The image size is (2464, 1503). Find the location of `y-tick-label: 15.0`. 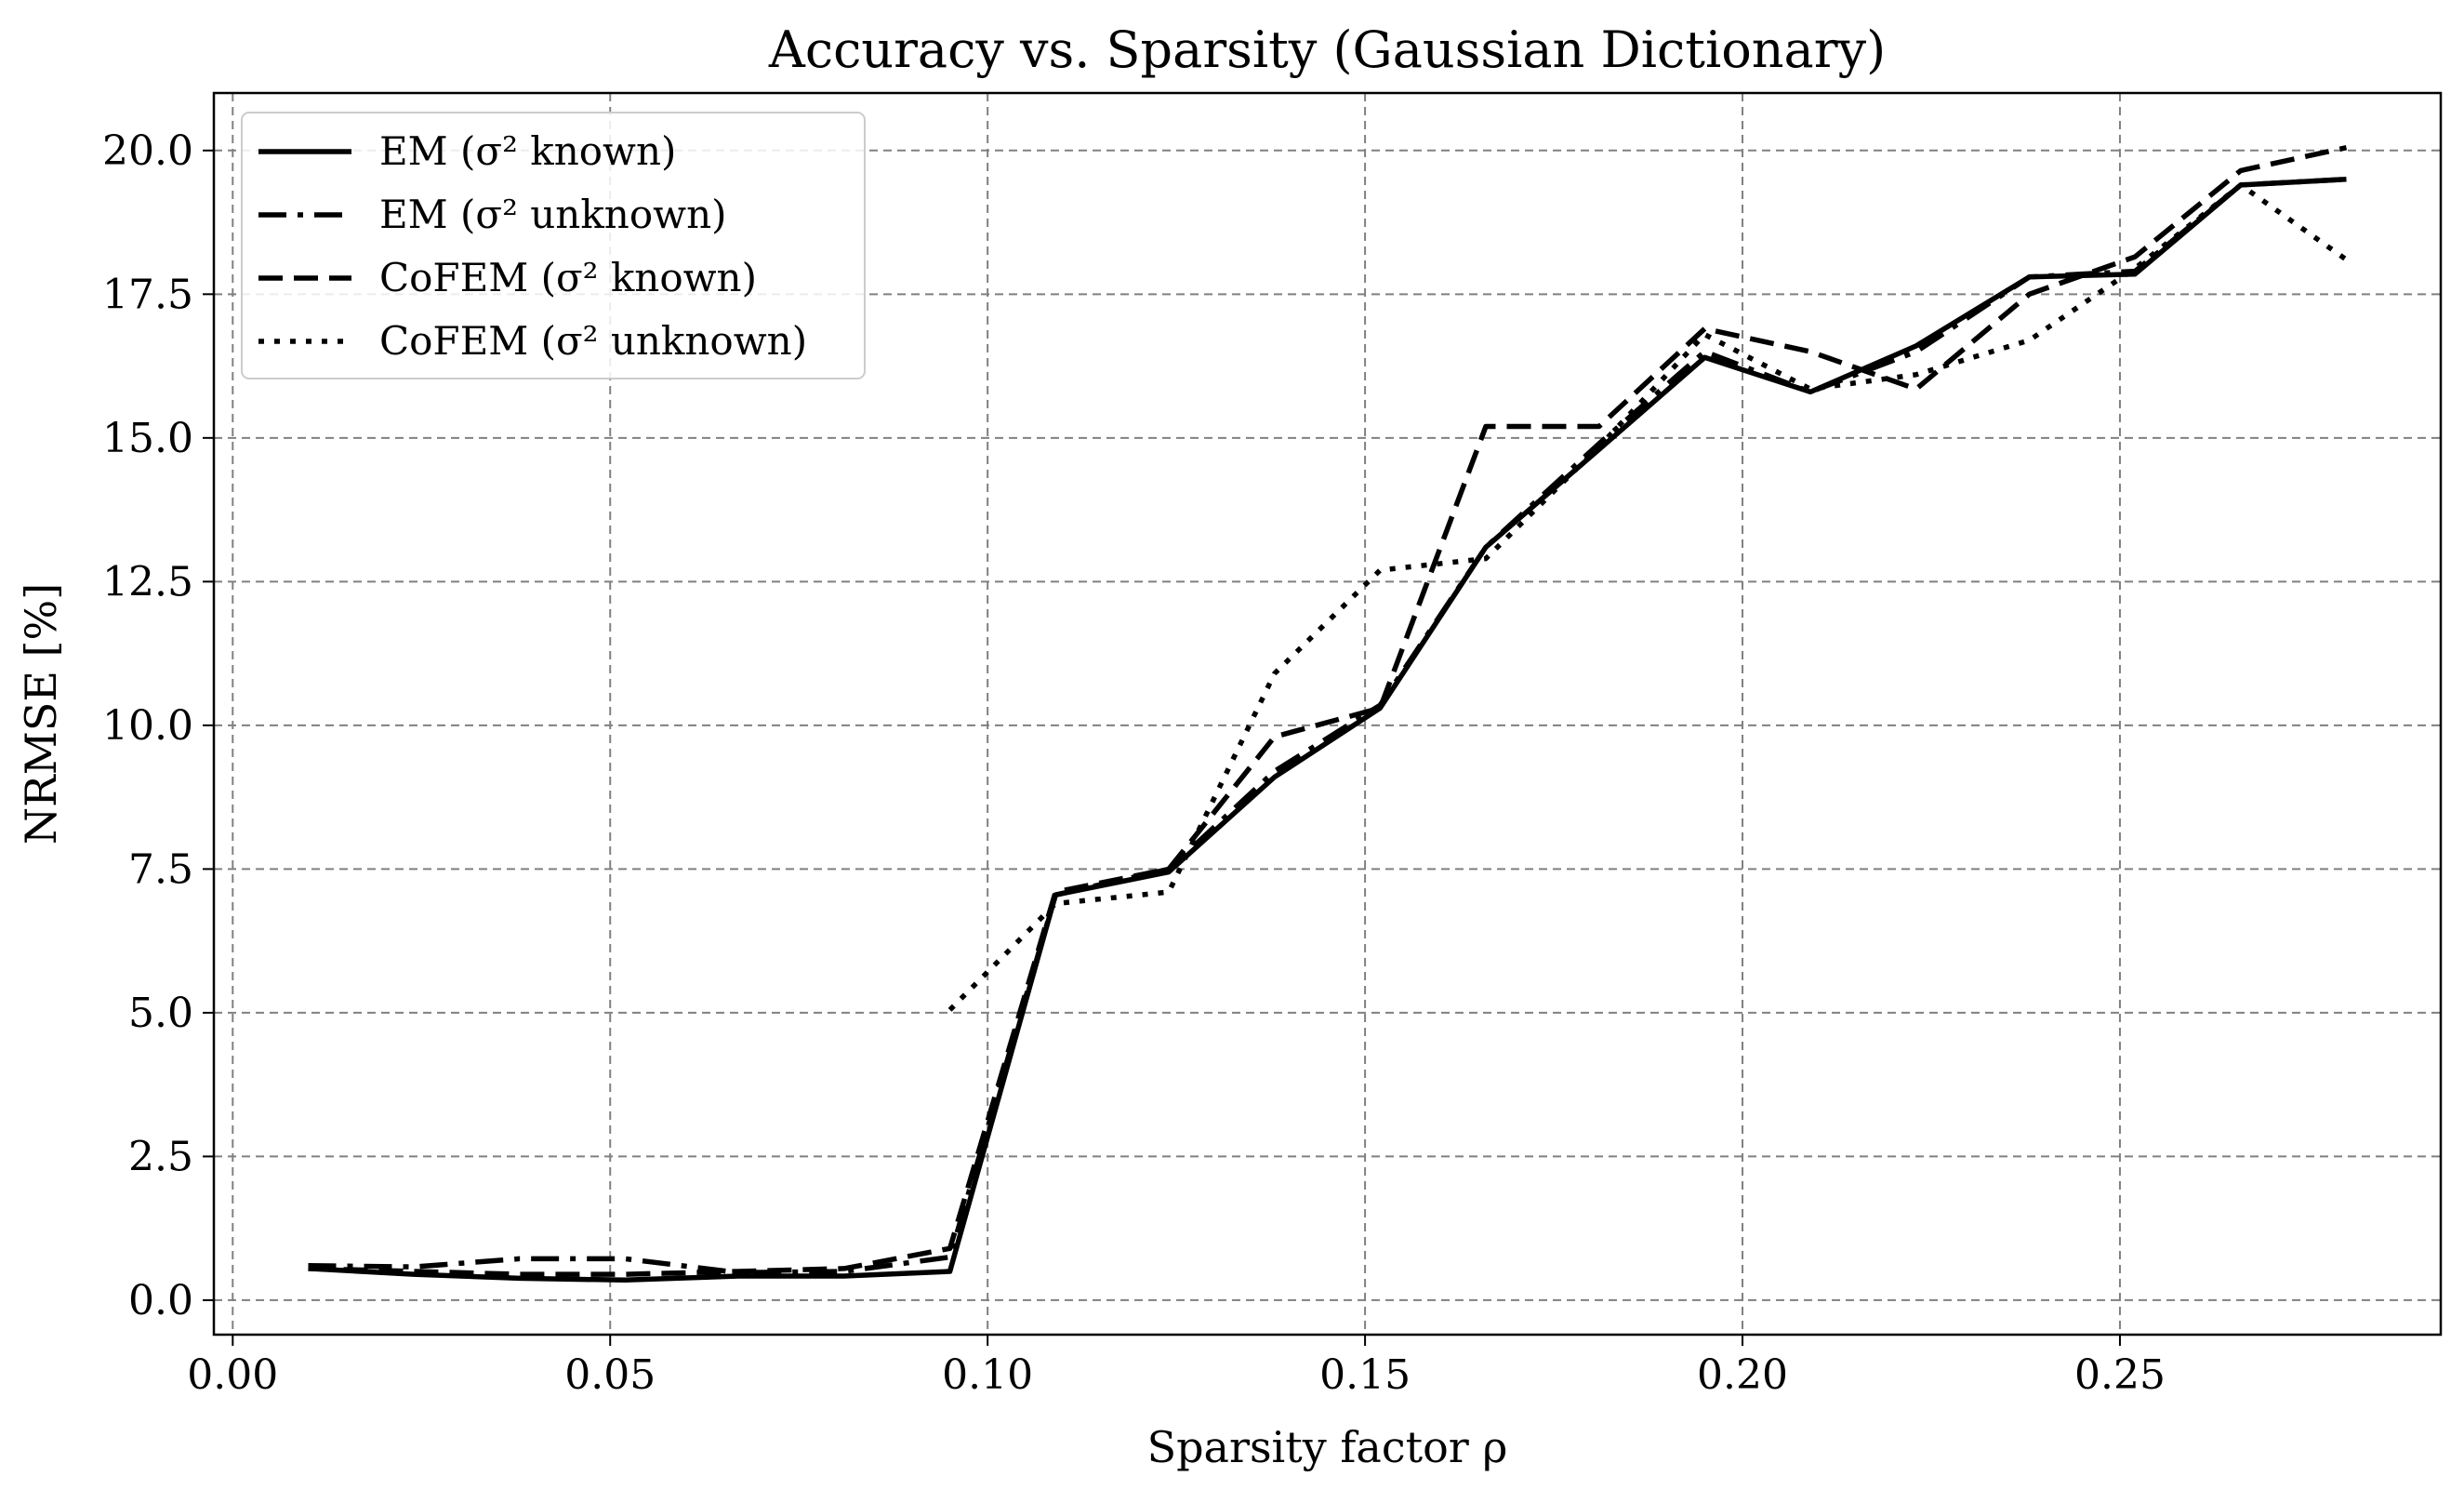

y-tick-label: 15.0 is located at coordinates (147, 438).